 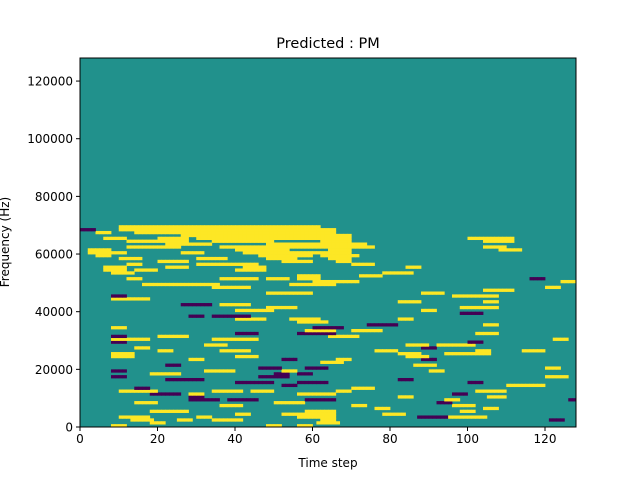 I want to click on x-axis-ticks: 0 20 40 60 80 100 120, so click(x=316, y=436).